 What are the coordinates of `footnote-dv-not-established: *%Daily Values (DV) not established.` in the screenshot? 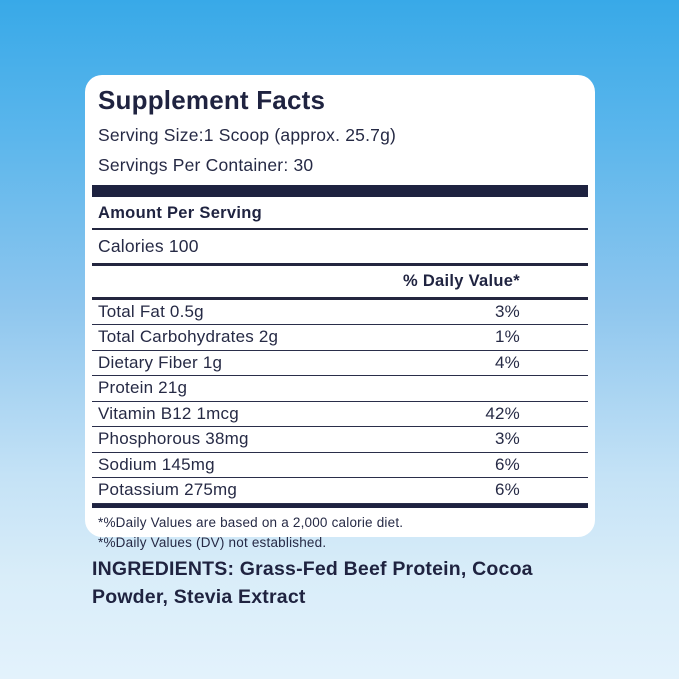 It's located at (212, 542).